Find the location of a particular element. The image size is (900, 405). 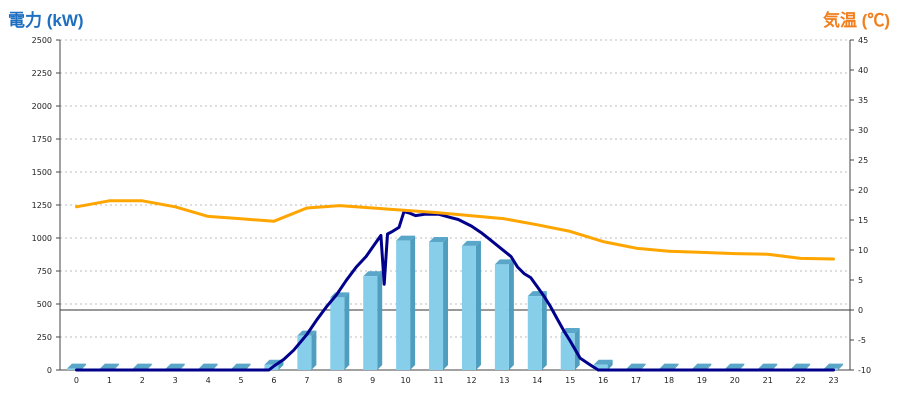

x-tick-label: 10 is located at coordinates (406, 380).